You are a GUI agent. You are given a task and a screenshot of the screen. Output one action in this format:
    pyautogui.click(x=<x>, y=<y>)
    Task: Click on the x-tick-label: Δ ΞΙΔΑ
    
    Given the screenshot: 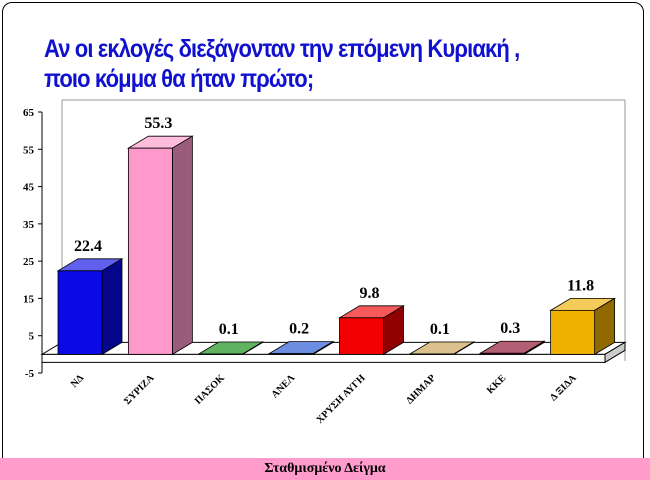 What is the action you would take?
    pyautogui.click(x=563, y=387)
    